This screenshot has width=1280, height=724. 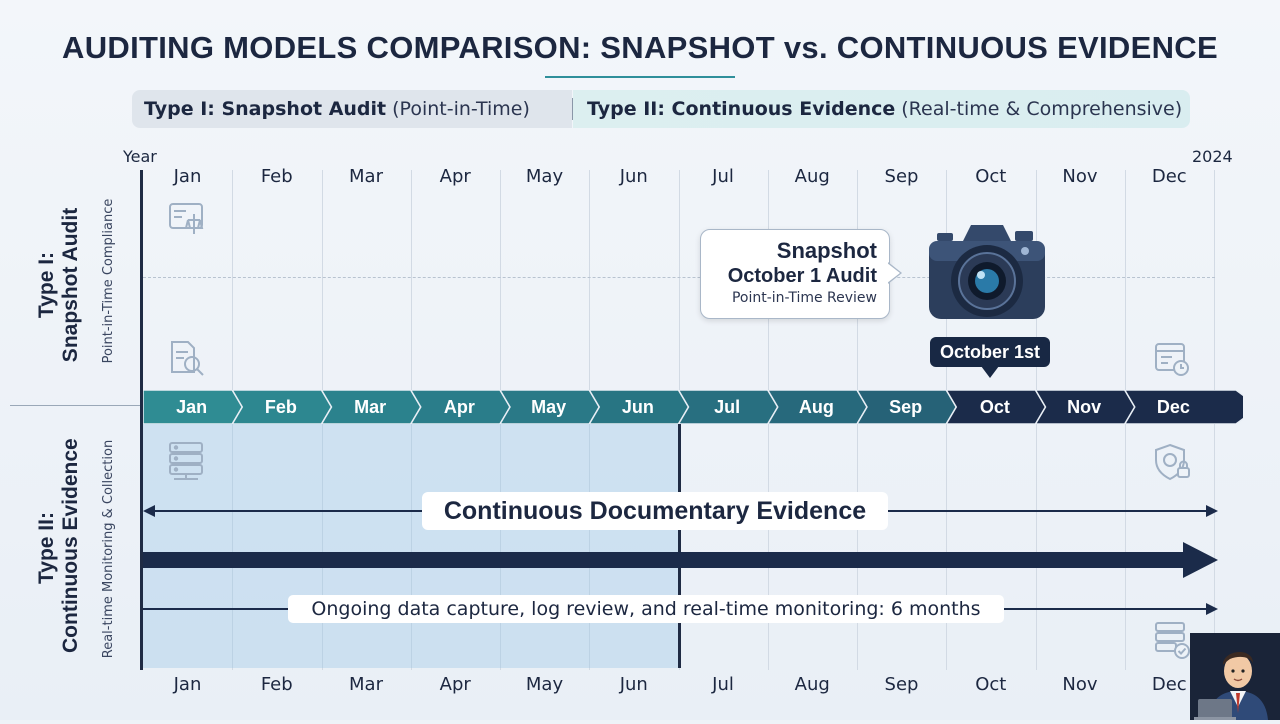 What do you see at coordinates (70, 285) in the screenshot?
I see `type1-label-line2: Snapshot Audit` at bounding box center [70, 285].